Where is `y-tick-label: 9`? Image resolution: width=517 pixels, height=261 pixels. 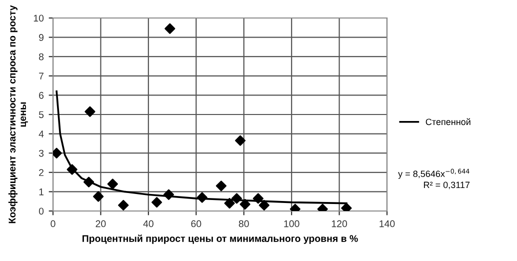 y-tick-label: 9 is located at coordinates (41, 37).